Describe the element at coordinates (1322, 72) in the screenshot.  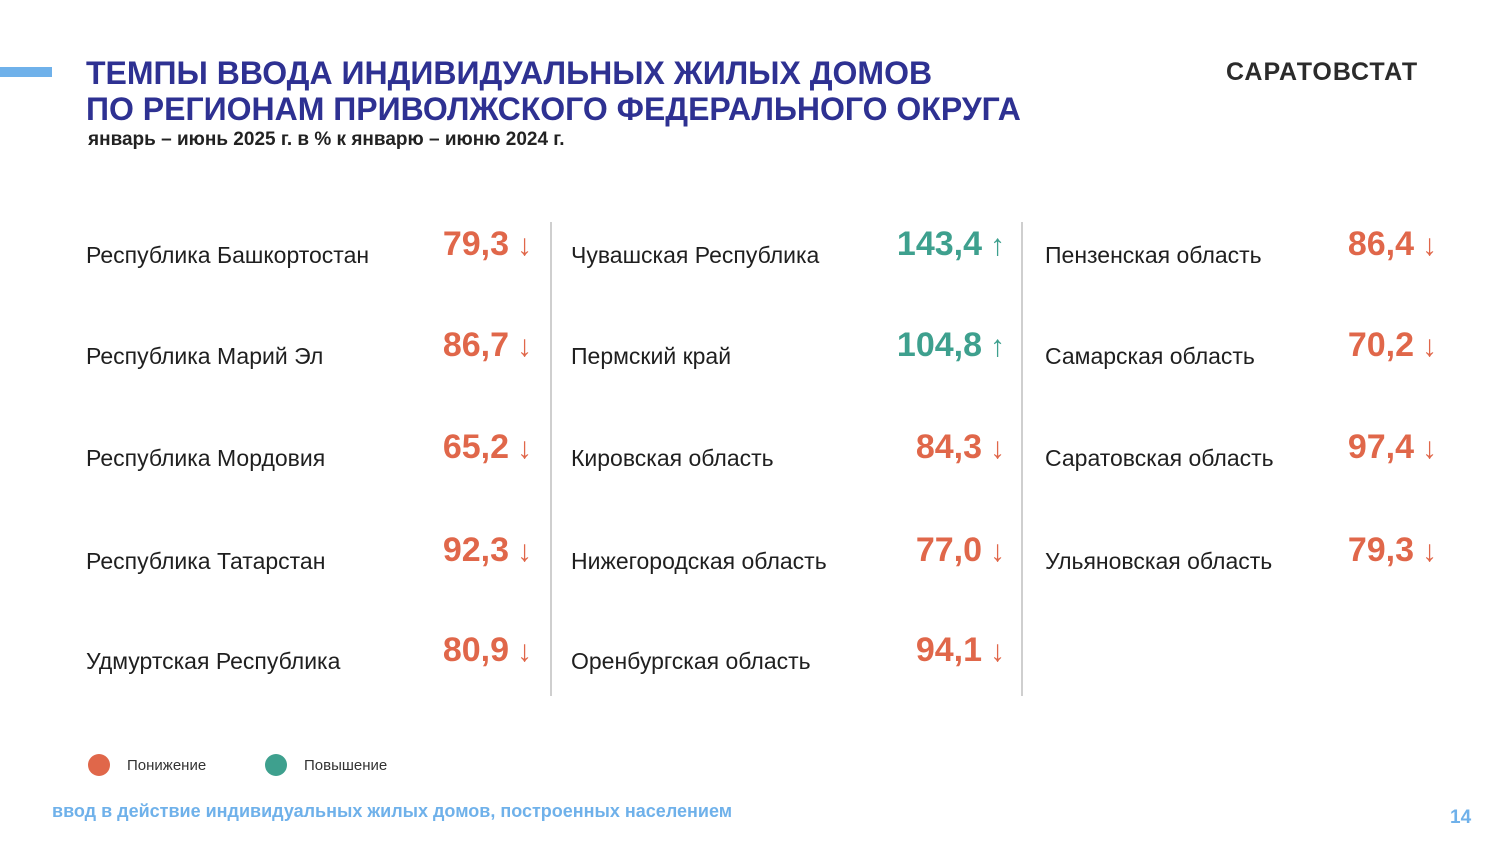
I see `brand-logo-text: САРАТОВСТАТ` at that location.